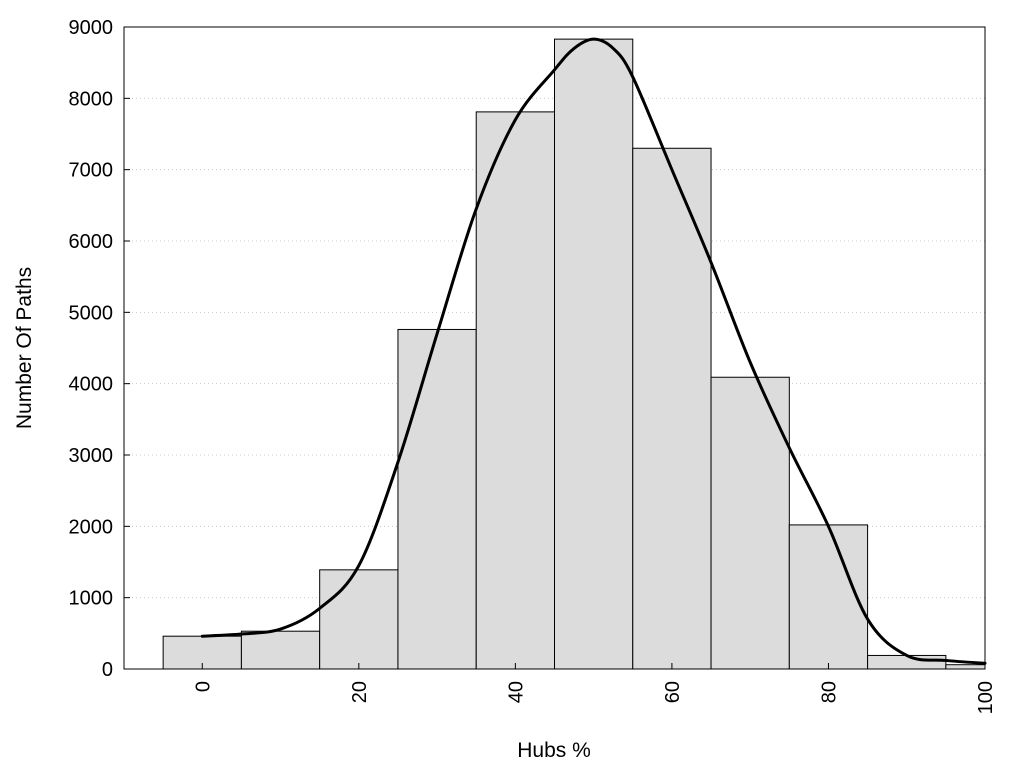 The width and height of the screenshot is (1024, 768). I want to click on y-tick-label: 6000, so click(91, 242).